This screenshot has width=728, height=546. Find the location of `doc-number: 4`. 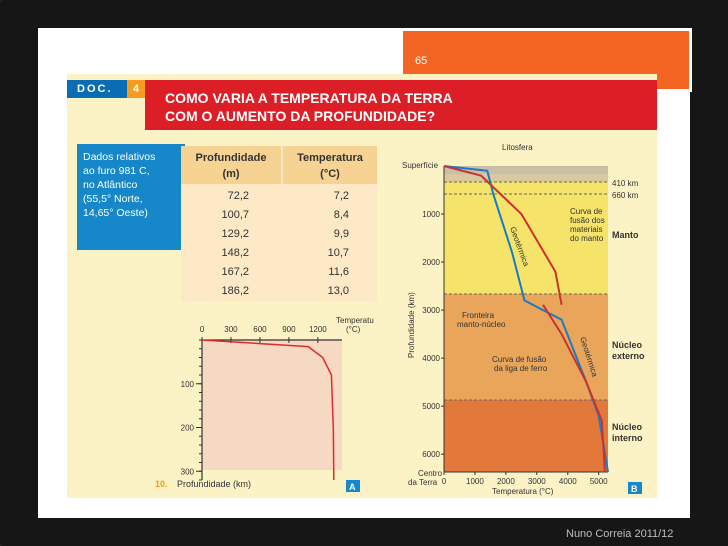

doc-number: 4 is located at coordinates (136, 89).